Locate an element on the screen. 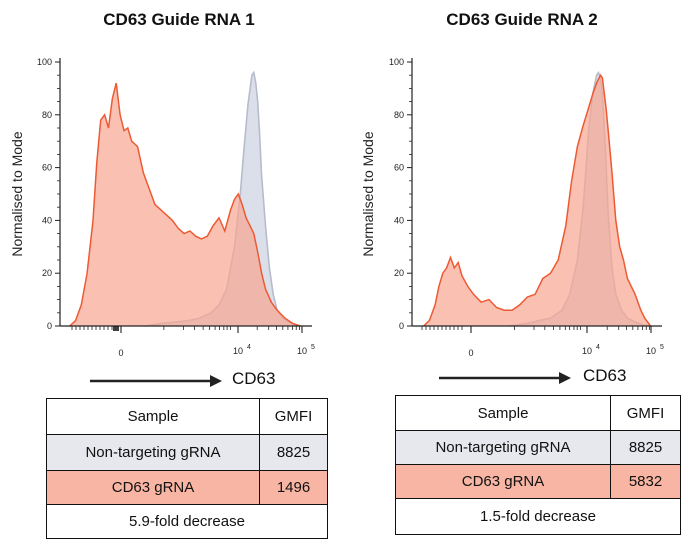  chart-title: CD63 Guide RNA 2 is located at coordinates (522, 19).